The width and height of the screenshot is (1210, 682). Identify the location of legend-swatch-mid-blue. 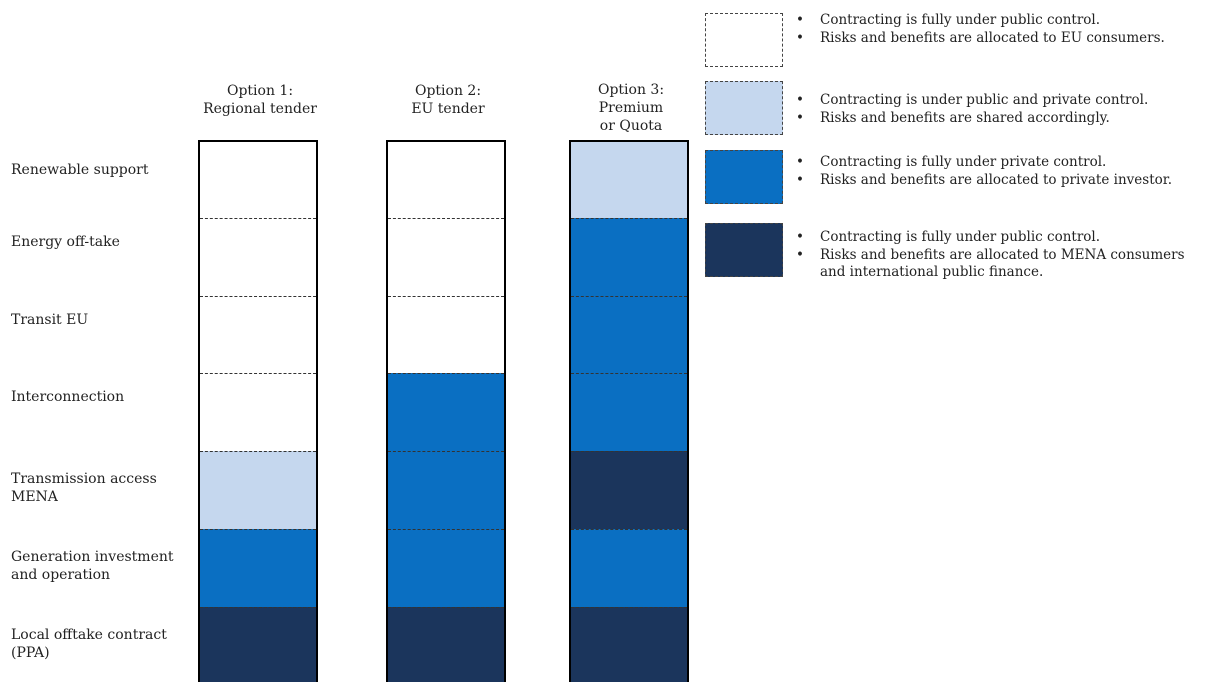
(744, 177).